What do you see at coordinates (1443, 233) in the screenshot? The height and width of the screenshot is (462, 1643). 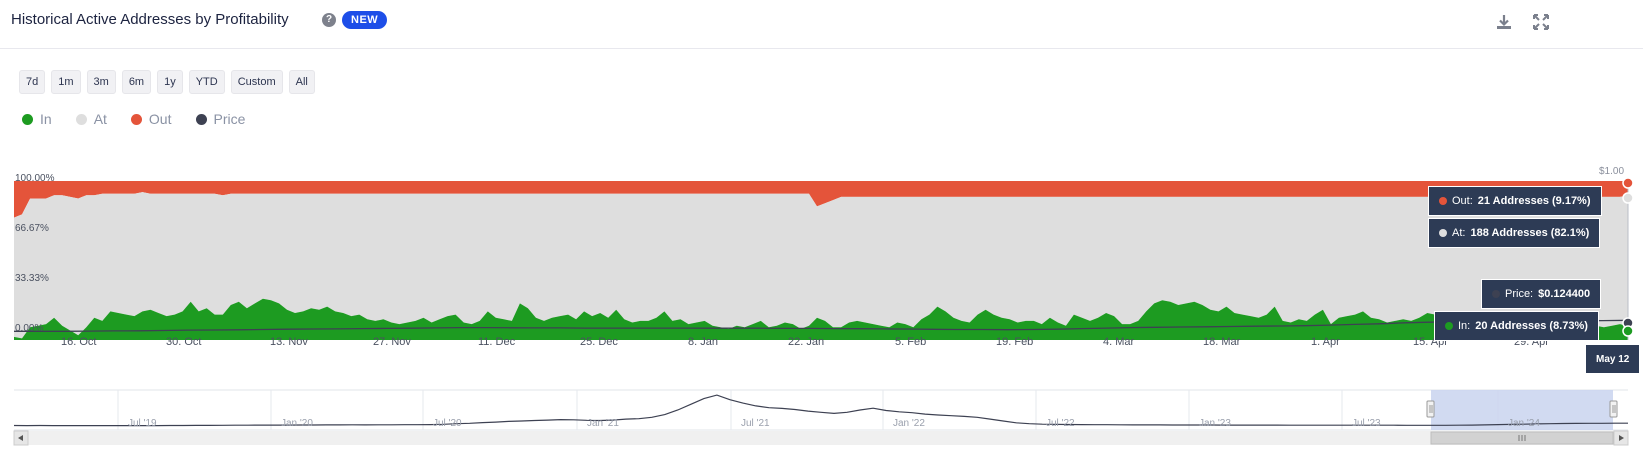 I see `tooltip-dot-at` at bounding box center [1443, 233].